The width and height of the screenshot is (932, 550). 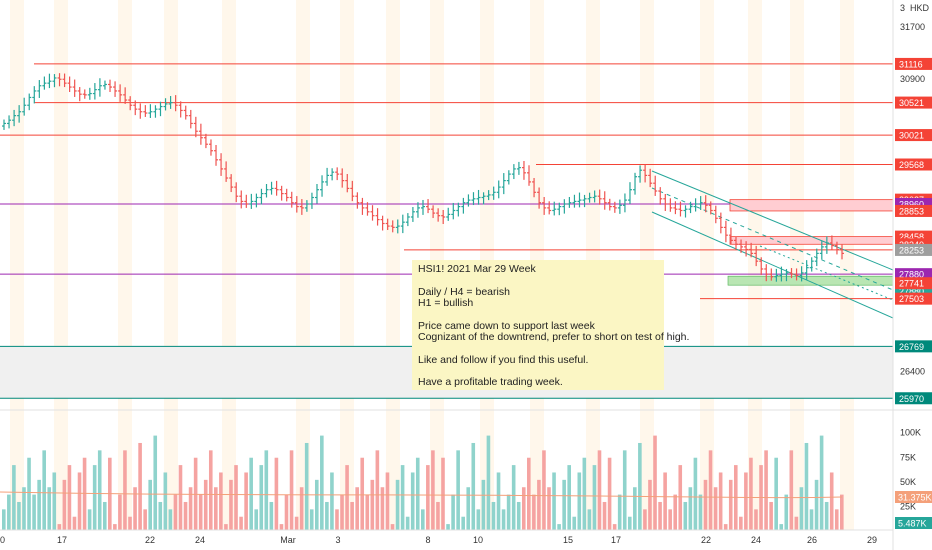 I want to click on x-tick-label: 24, so click(x=200, y=540).